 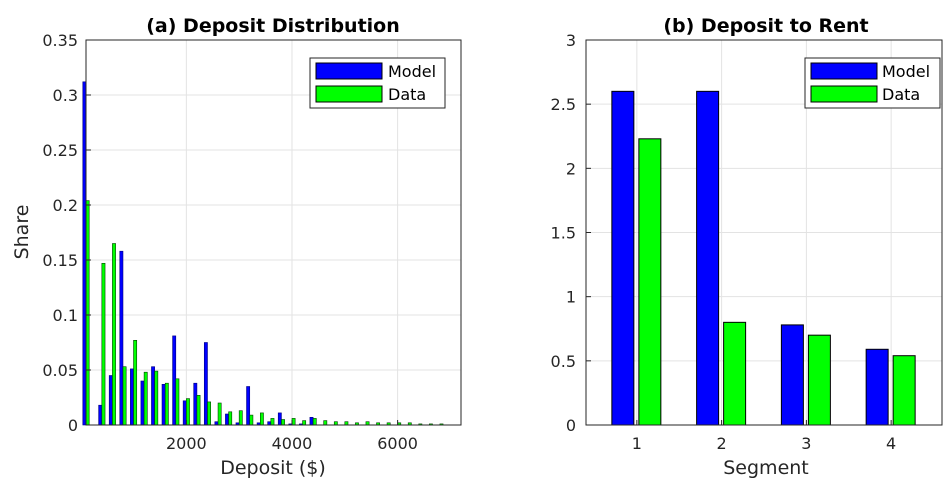 What do you see at coordinates (60, 370) in the screenshot?
I see `y-tick-label: 0.05` at bounding box center [60, 370].